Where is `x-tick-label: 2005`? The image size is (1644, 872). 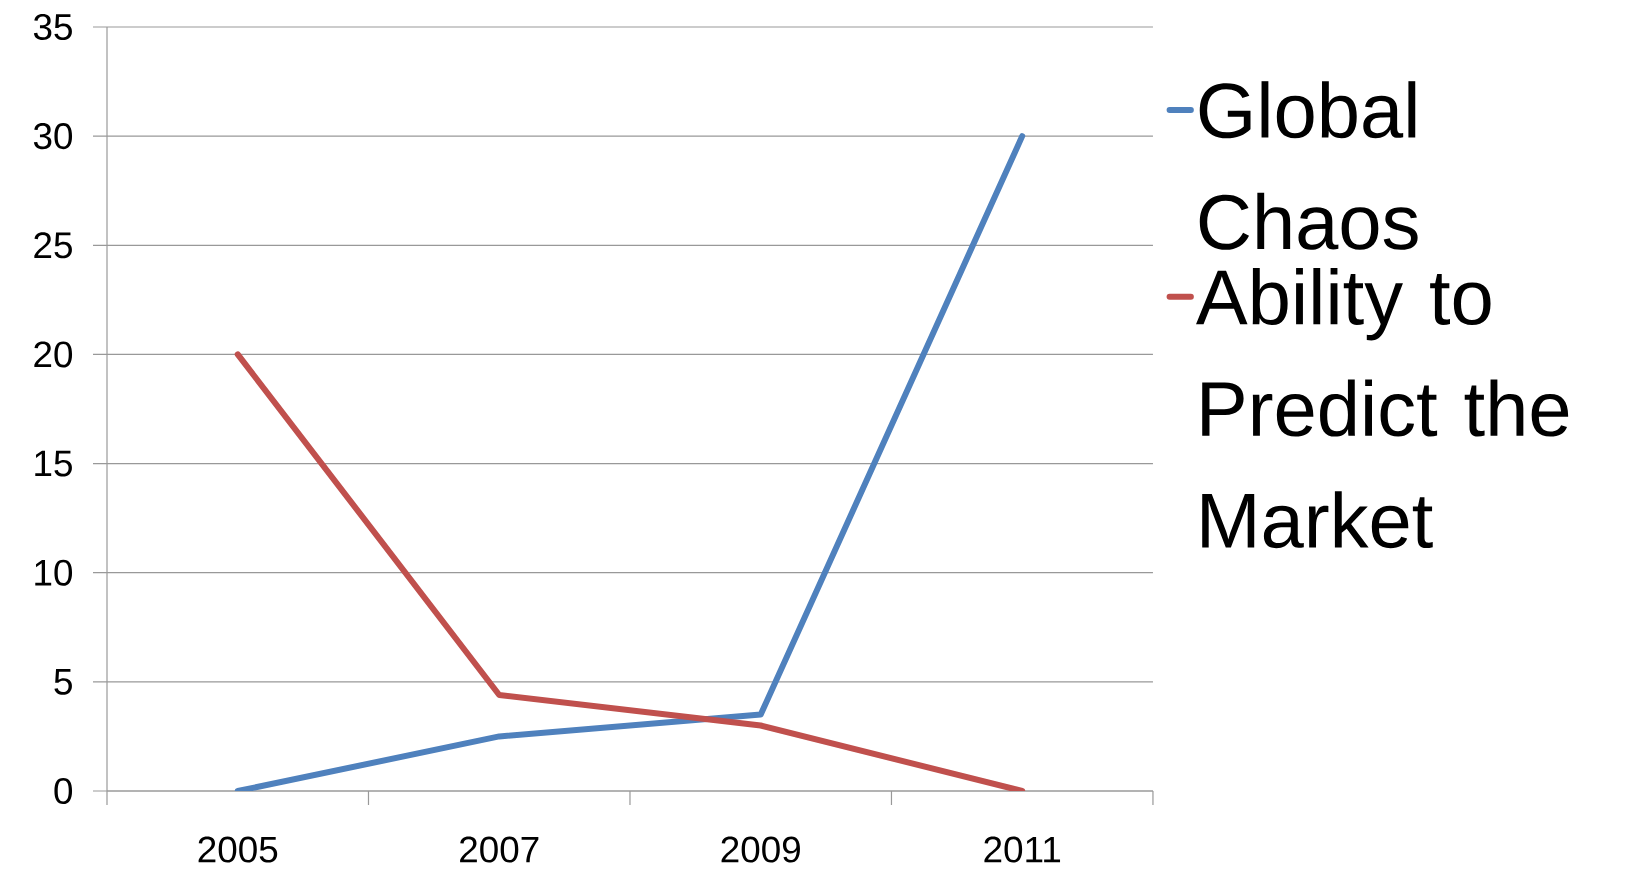 x-tick-label: 2005 is located at coordinates (238, 849).